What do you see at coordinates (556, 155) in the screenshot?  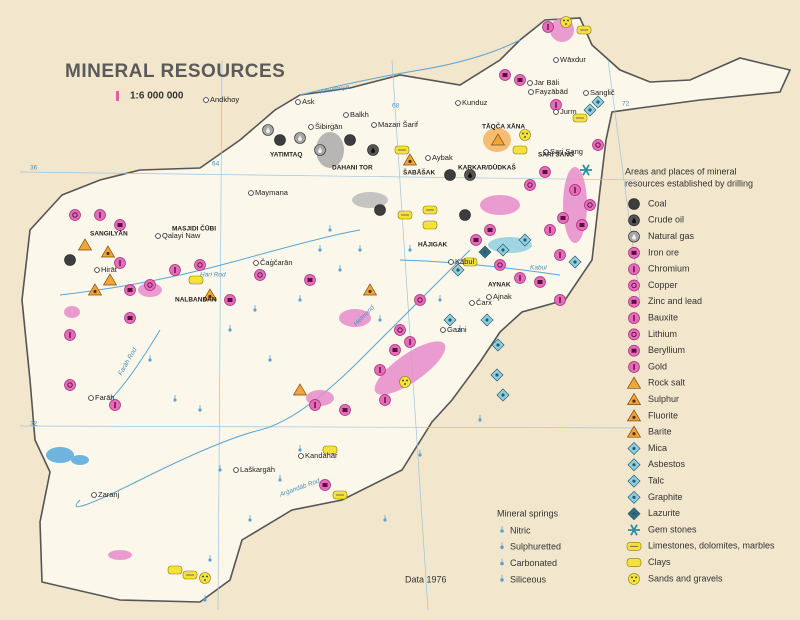 I see `deposit-label: SARI SANG` at bounding box center [556, 155].